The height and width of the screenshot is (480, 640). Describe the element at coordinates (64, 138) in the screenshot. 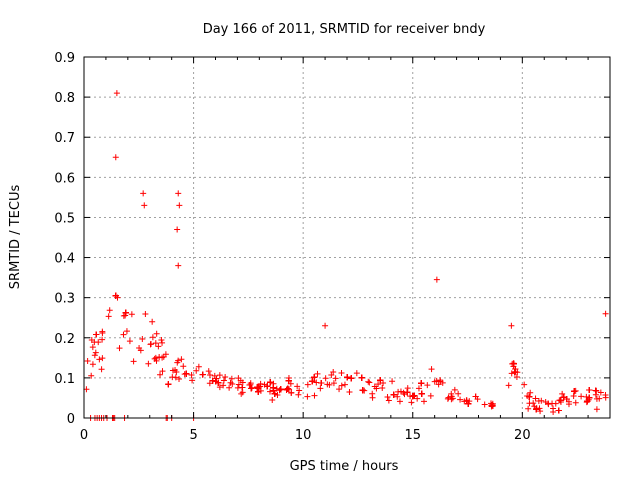

I see `y-tick-label: 0.7` at that location.